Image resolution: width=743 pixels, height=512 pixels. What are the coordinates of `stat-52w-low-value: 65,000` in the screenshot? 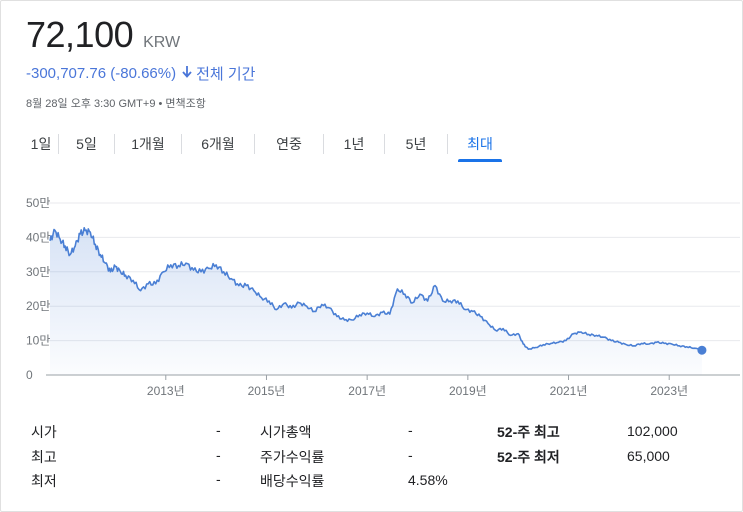 It's located at (648, 456).